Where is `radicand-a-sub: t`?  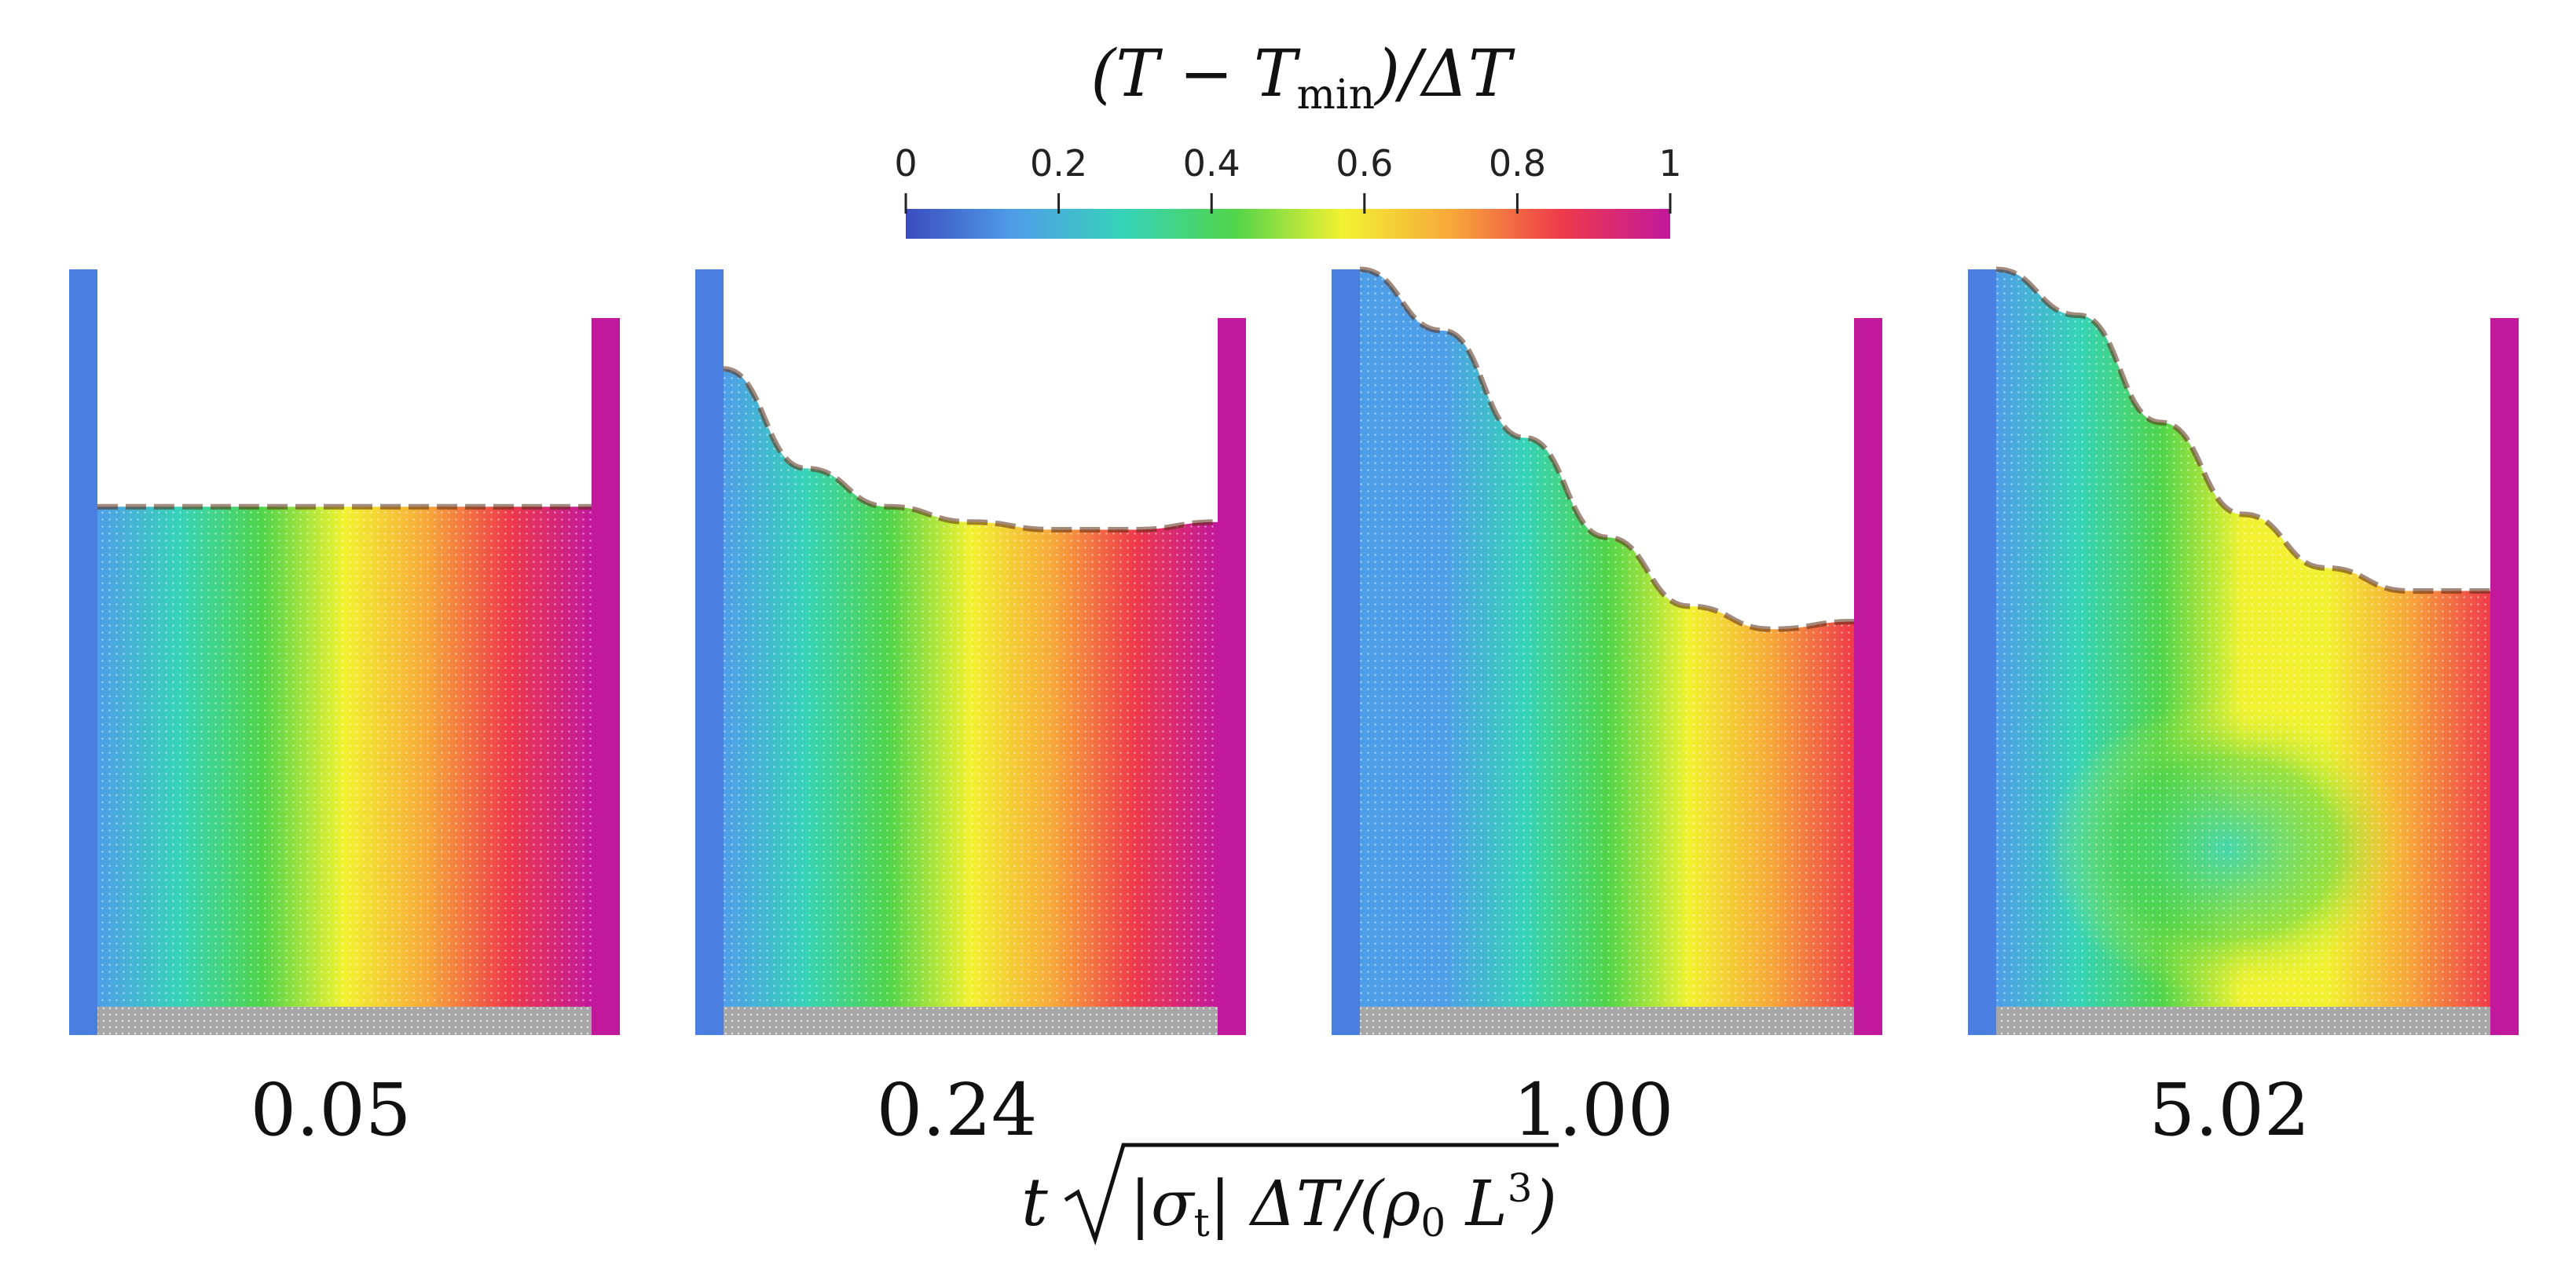
radicand-a-sub: t is located at coordinates (1202, 1223).